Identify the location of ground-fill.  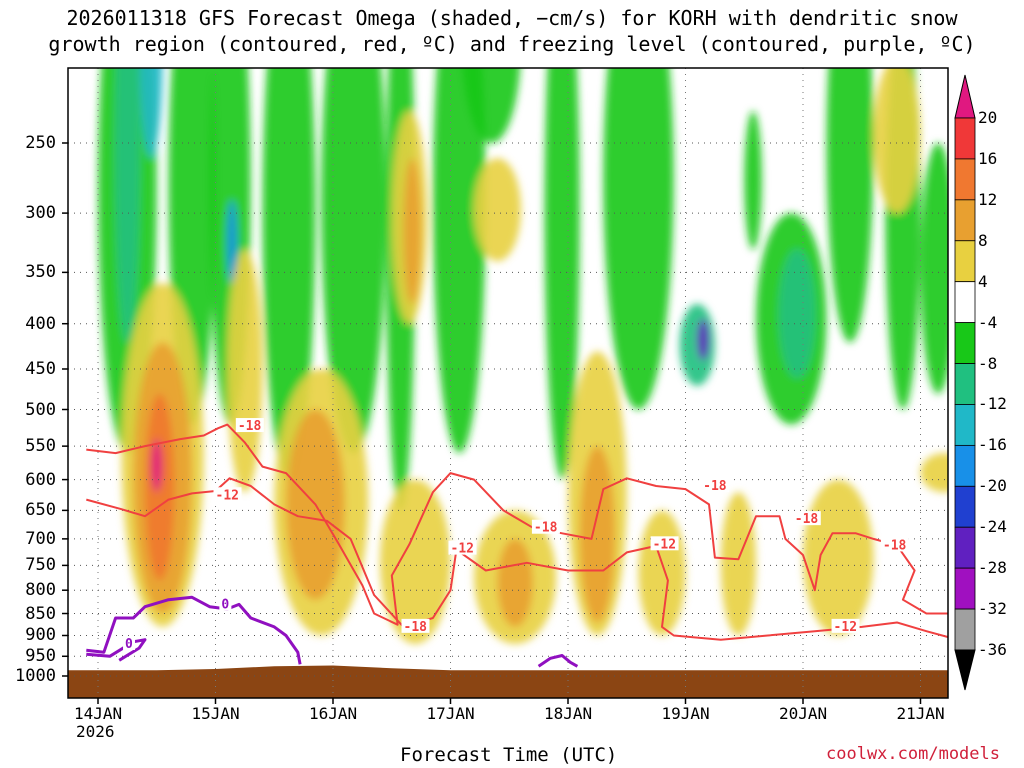
(508, 681).